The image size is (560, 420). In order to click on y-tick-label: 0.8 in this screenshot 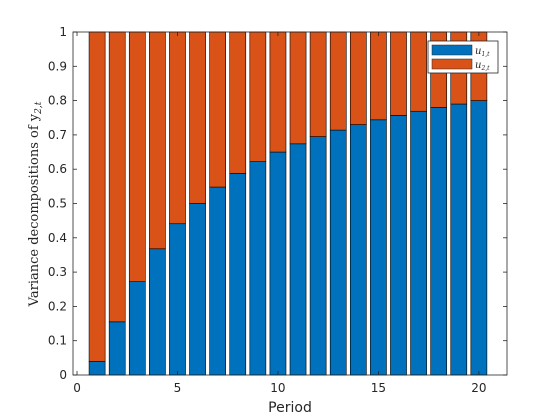, I will do `click(57, 101)`.